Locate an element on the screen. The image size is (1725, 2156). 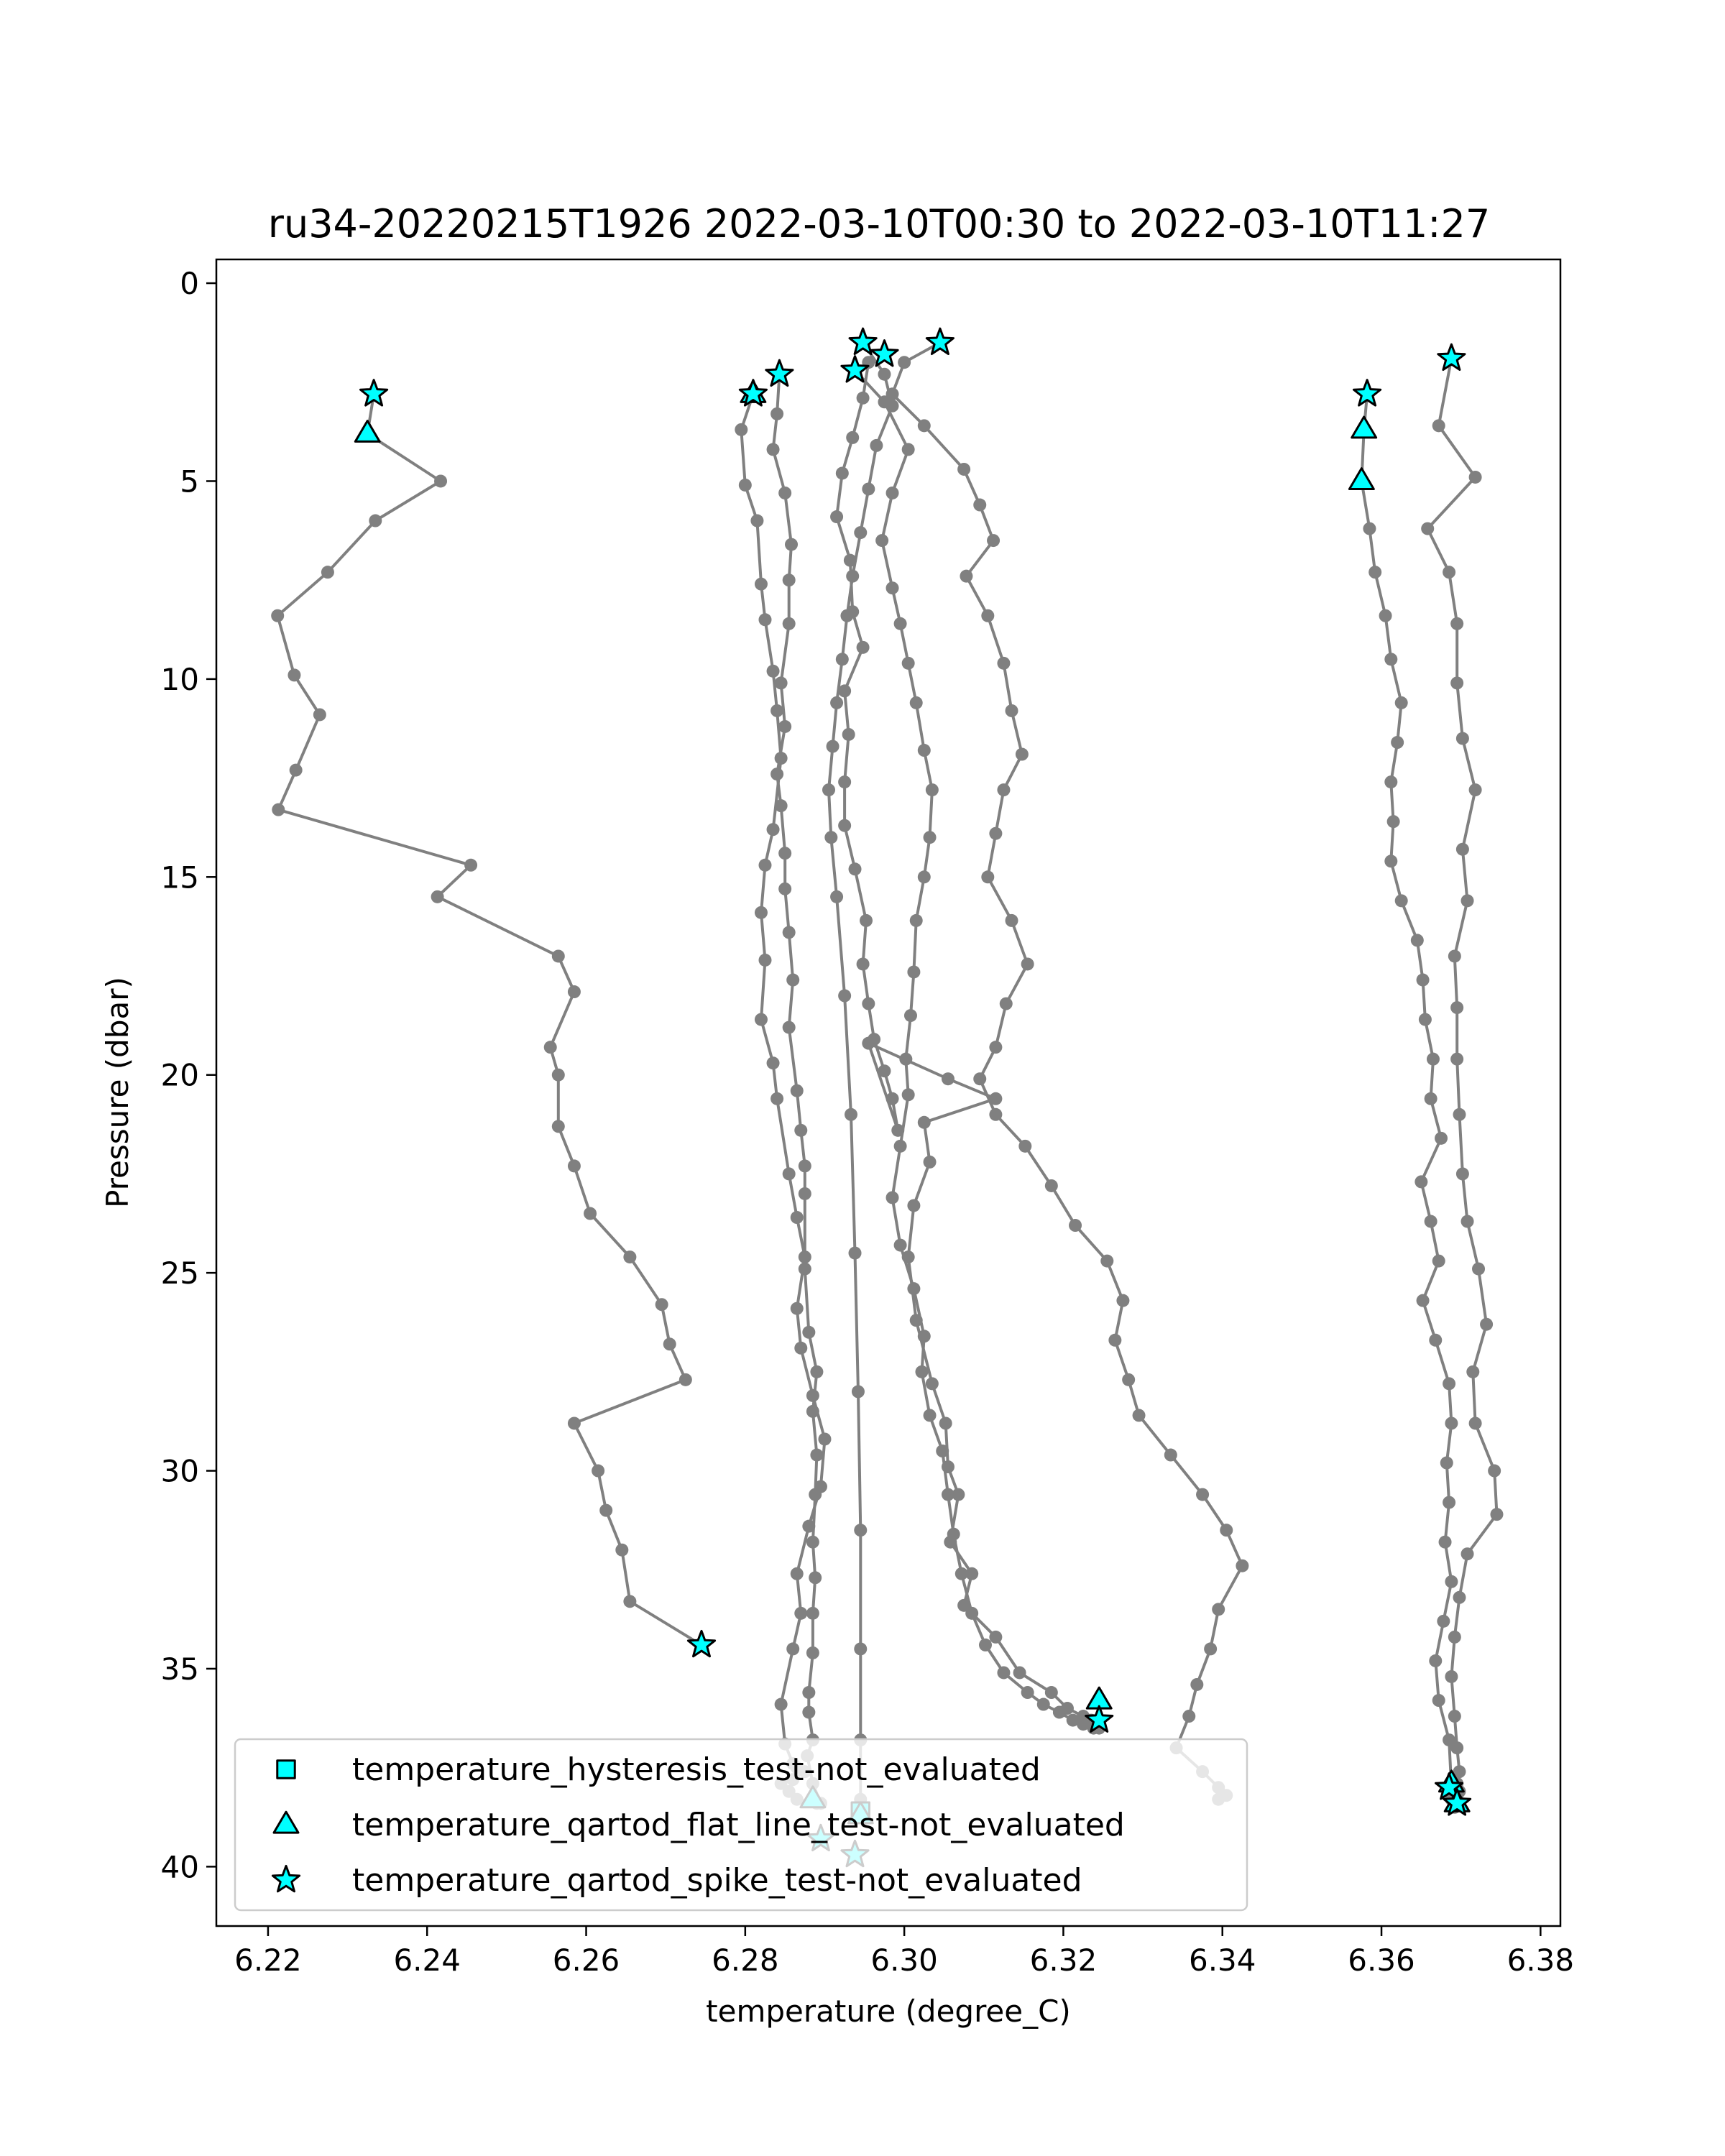
y-tick-label: 30 is located at coordinates (180, 1472).